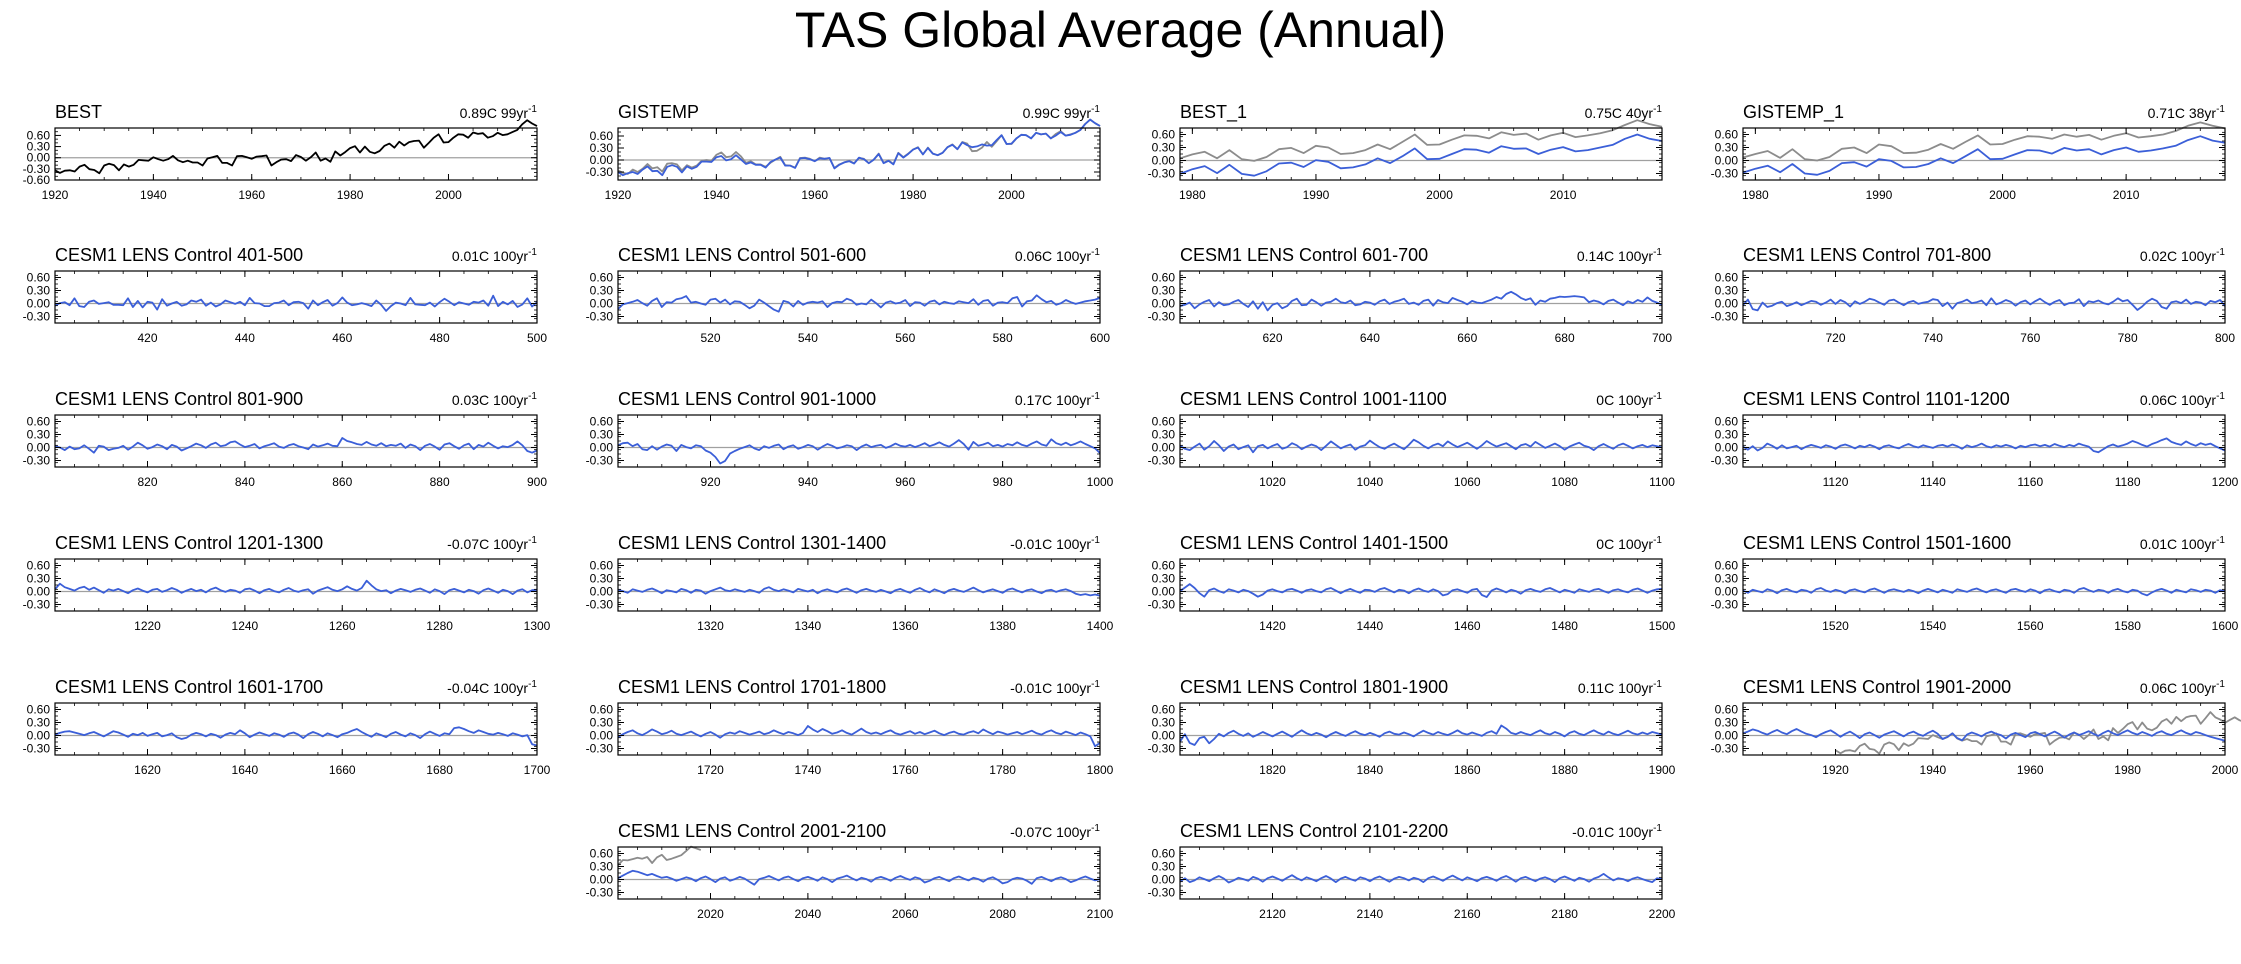 The width and height of the screenshot is (2241, 964). I want to click on x-tick-label: 1380, so click(1002, 626).